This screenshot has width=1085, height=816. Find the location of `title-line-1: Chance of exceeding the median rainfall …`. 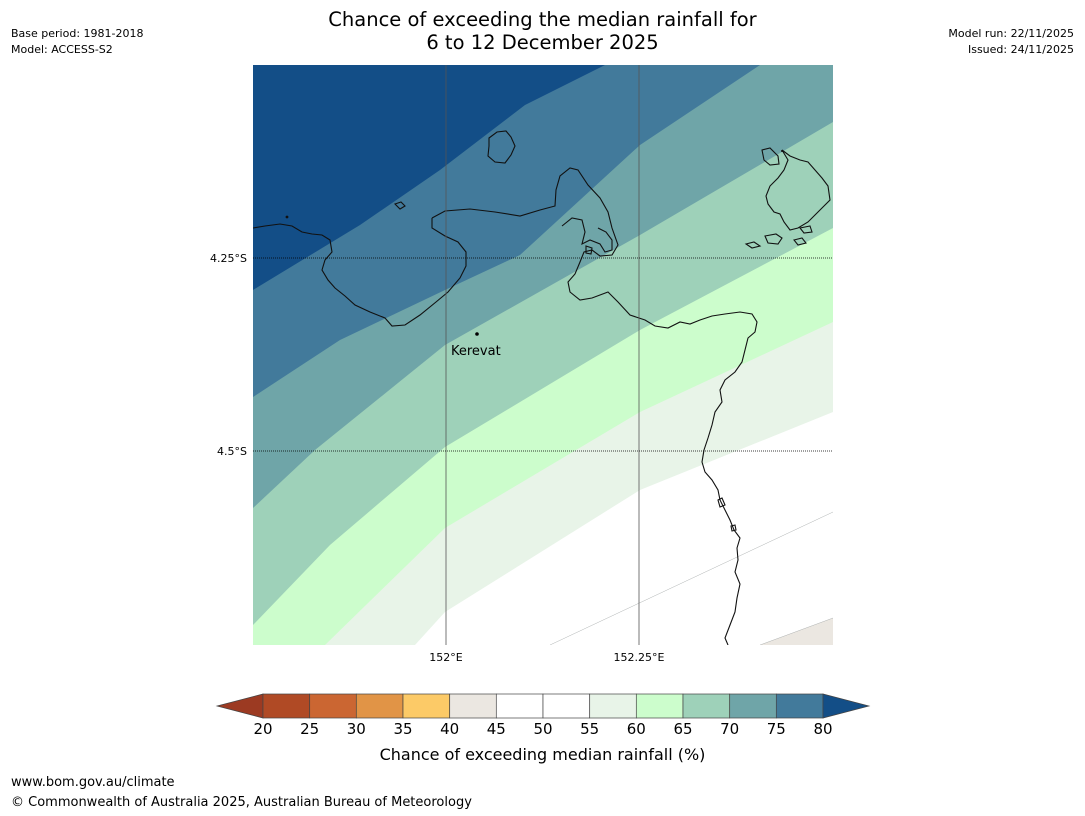

title-line-1: Chance of exceeding the median rainfall … is located at coordinates (542, 19).